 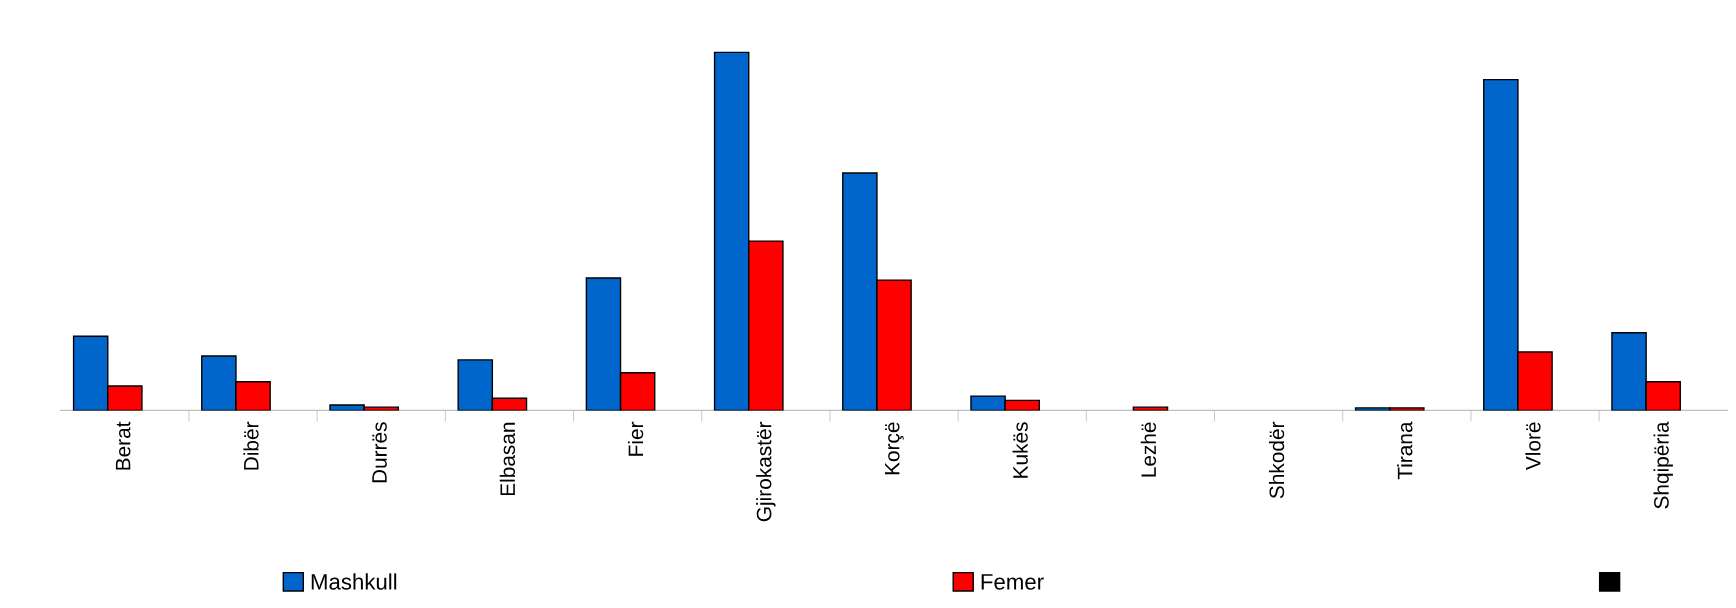 What do you see at coordinates (1148, 449) in the screenshot?
I see `x-tick-label: Lezhë` at bounding box center [1148, 449].